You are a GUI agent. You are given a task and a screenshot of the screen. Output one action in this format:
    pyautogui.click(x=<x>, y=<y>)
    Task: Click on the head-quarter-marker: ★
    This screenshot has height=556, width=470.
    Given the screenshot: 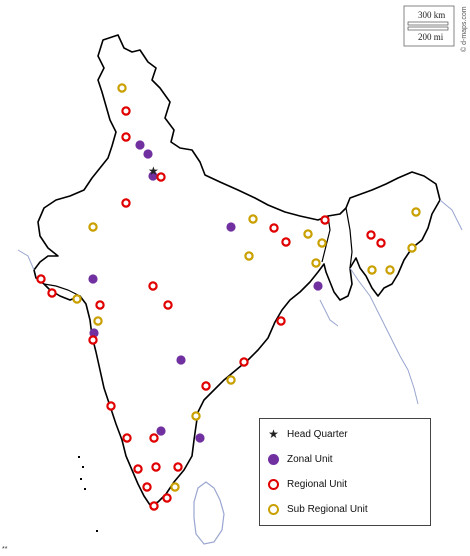 What is the action you would take?
    pyautogui.click(x=153, y=171)
    